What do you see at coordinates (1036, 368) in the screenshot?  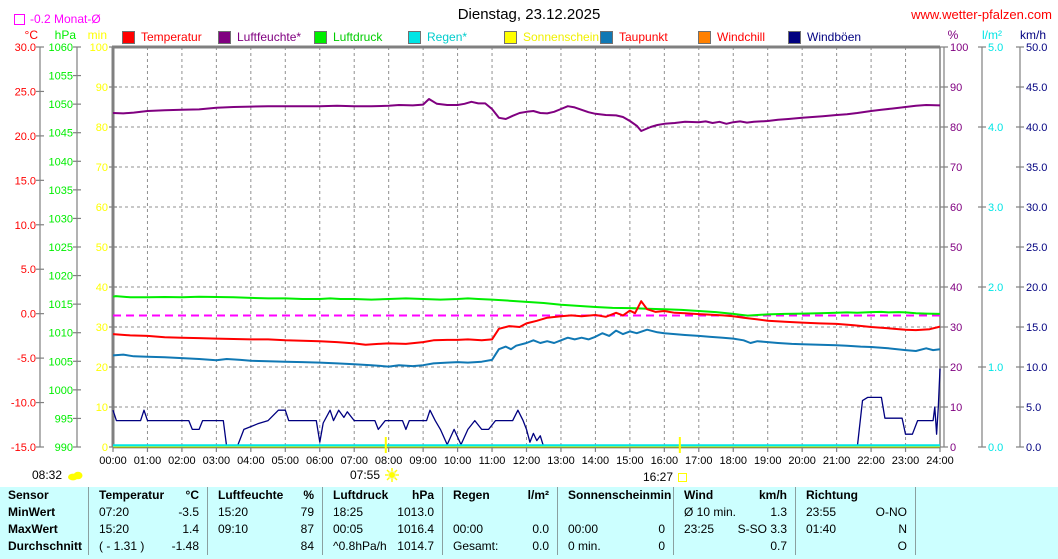 I see `axis-tick-label: 10.0` at bounding box center [1036, 368].